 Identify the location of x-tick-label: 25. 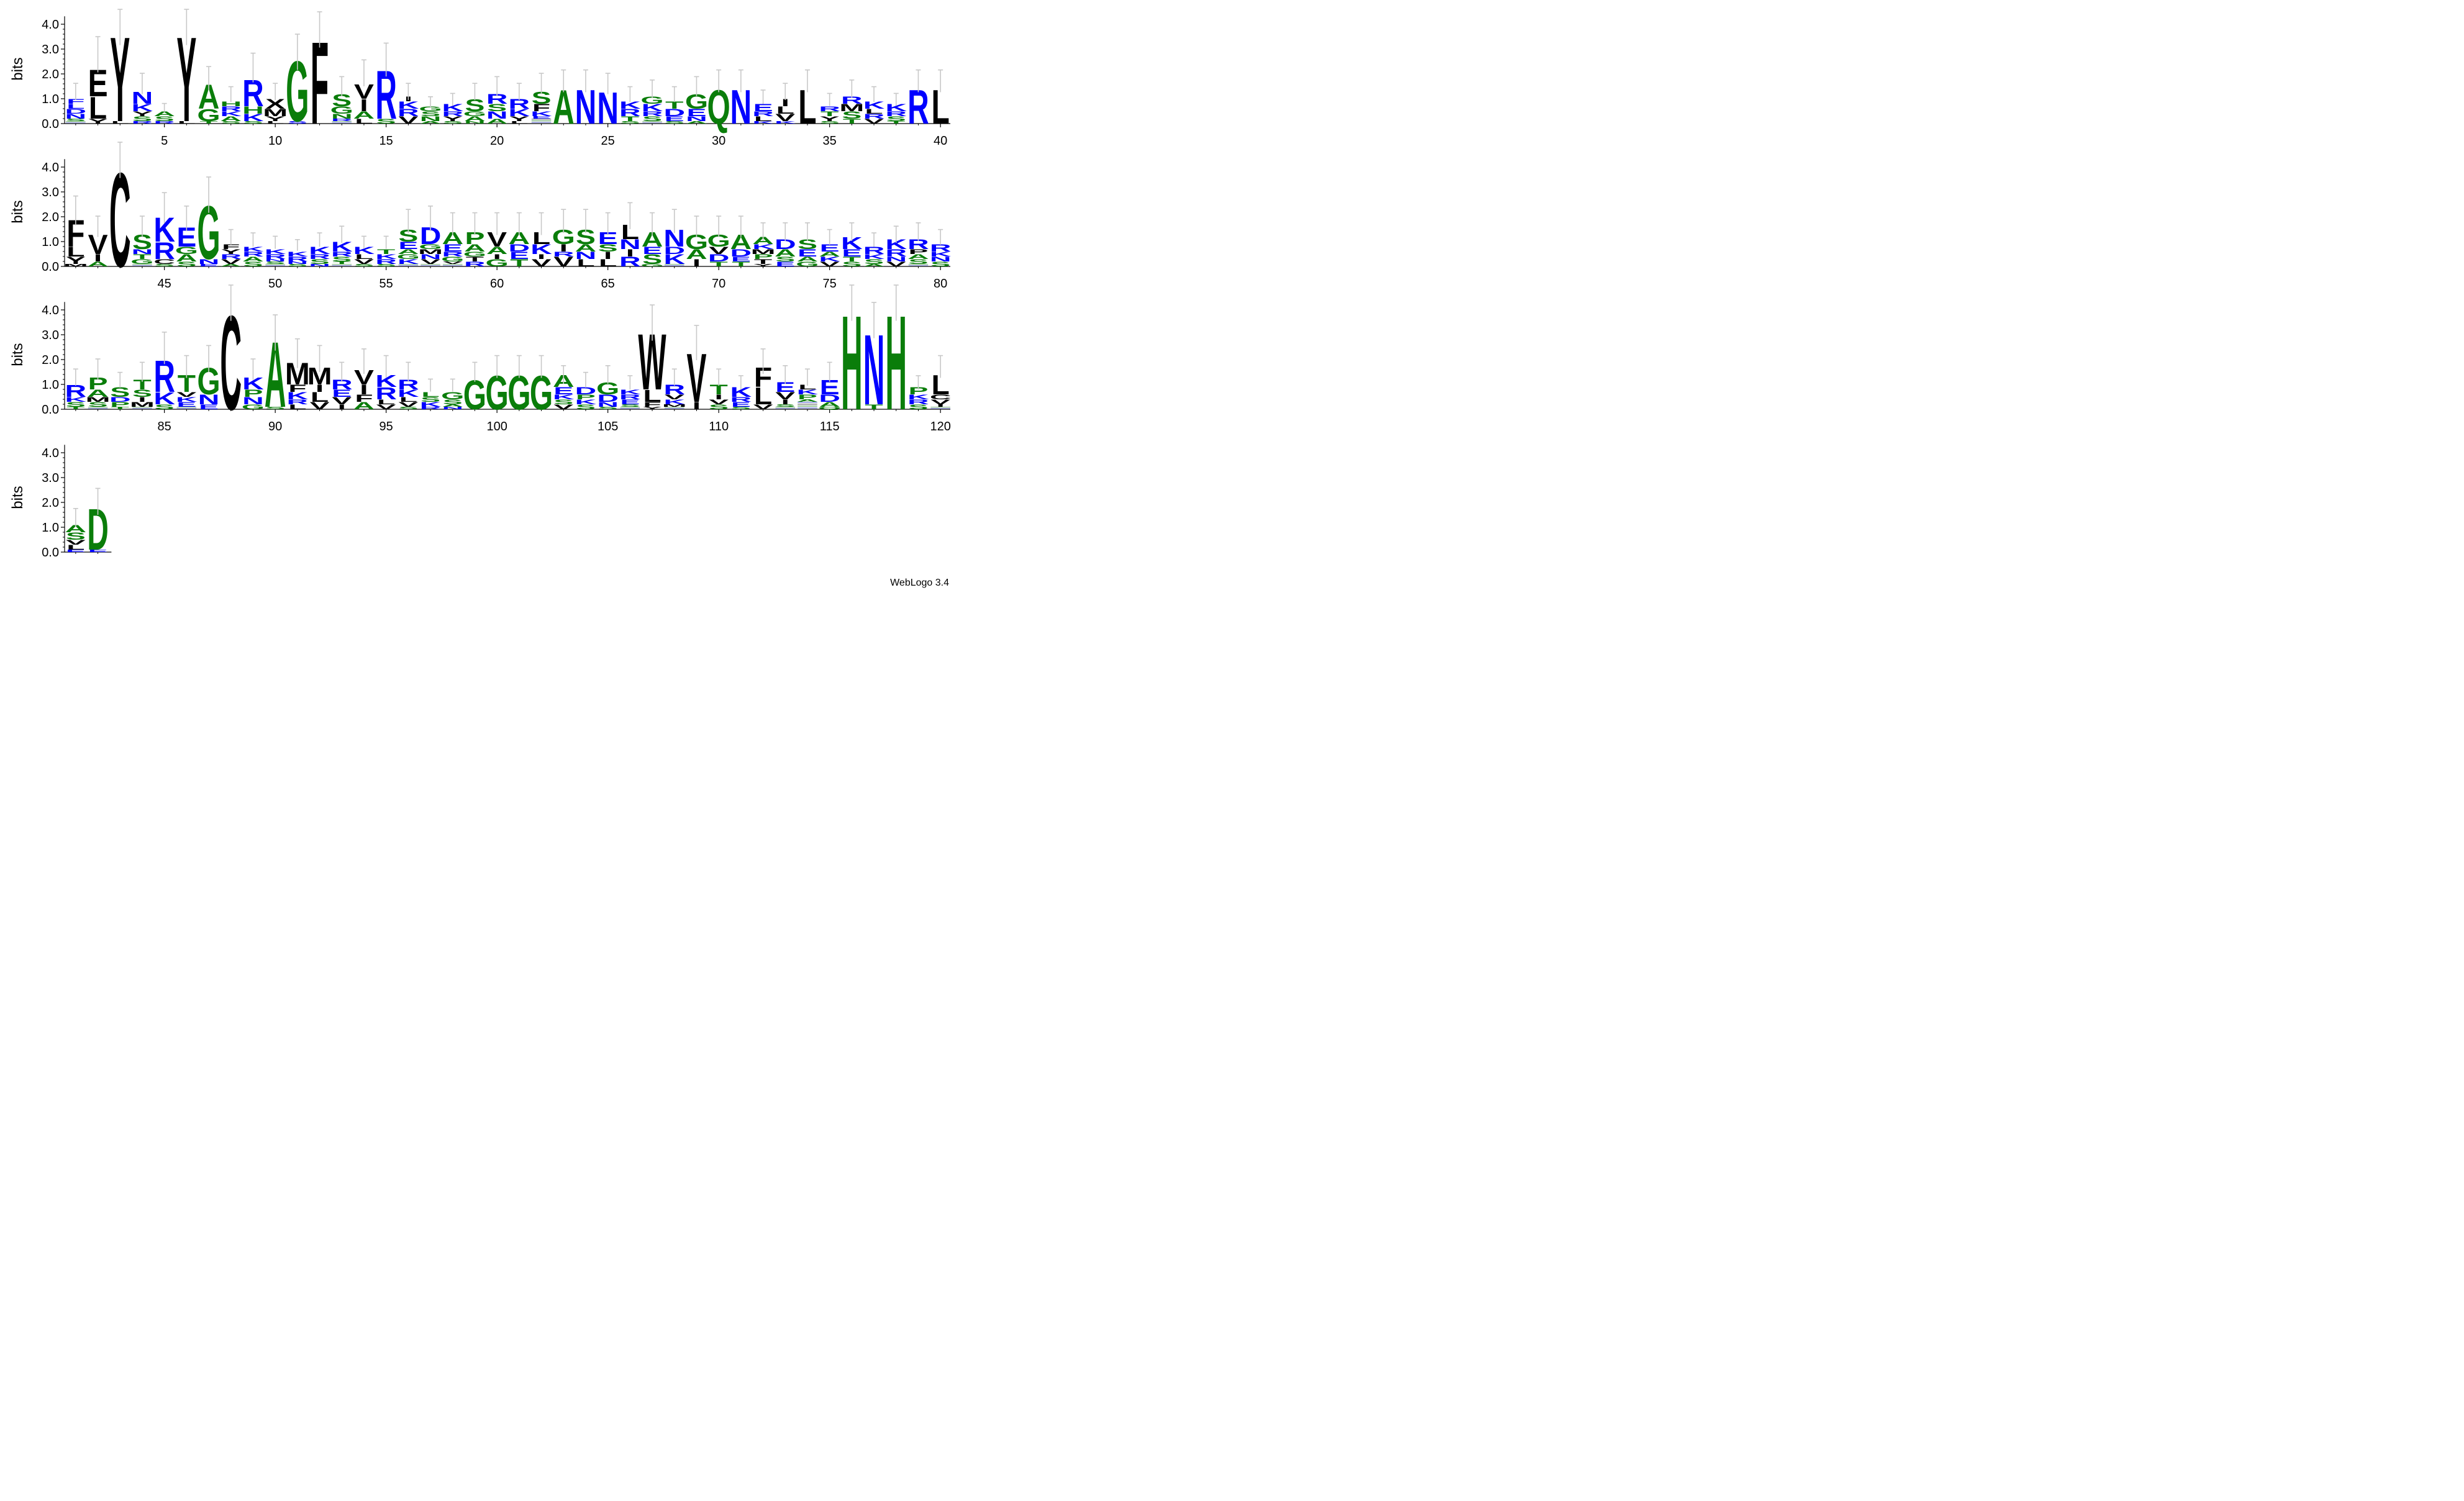
(608, 141).